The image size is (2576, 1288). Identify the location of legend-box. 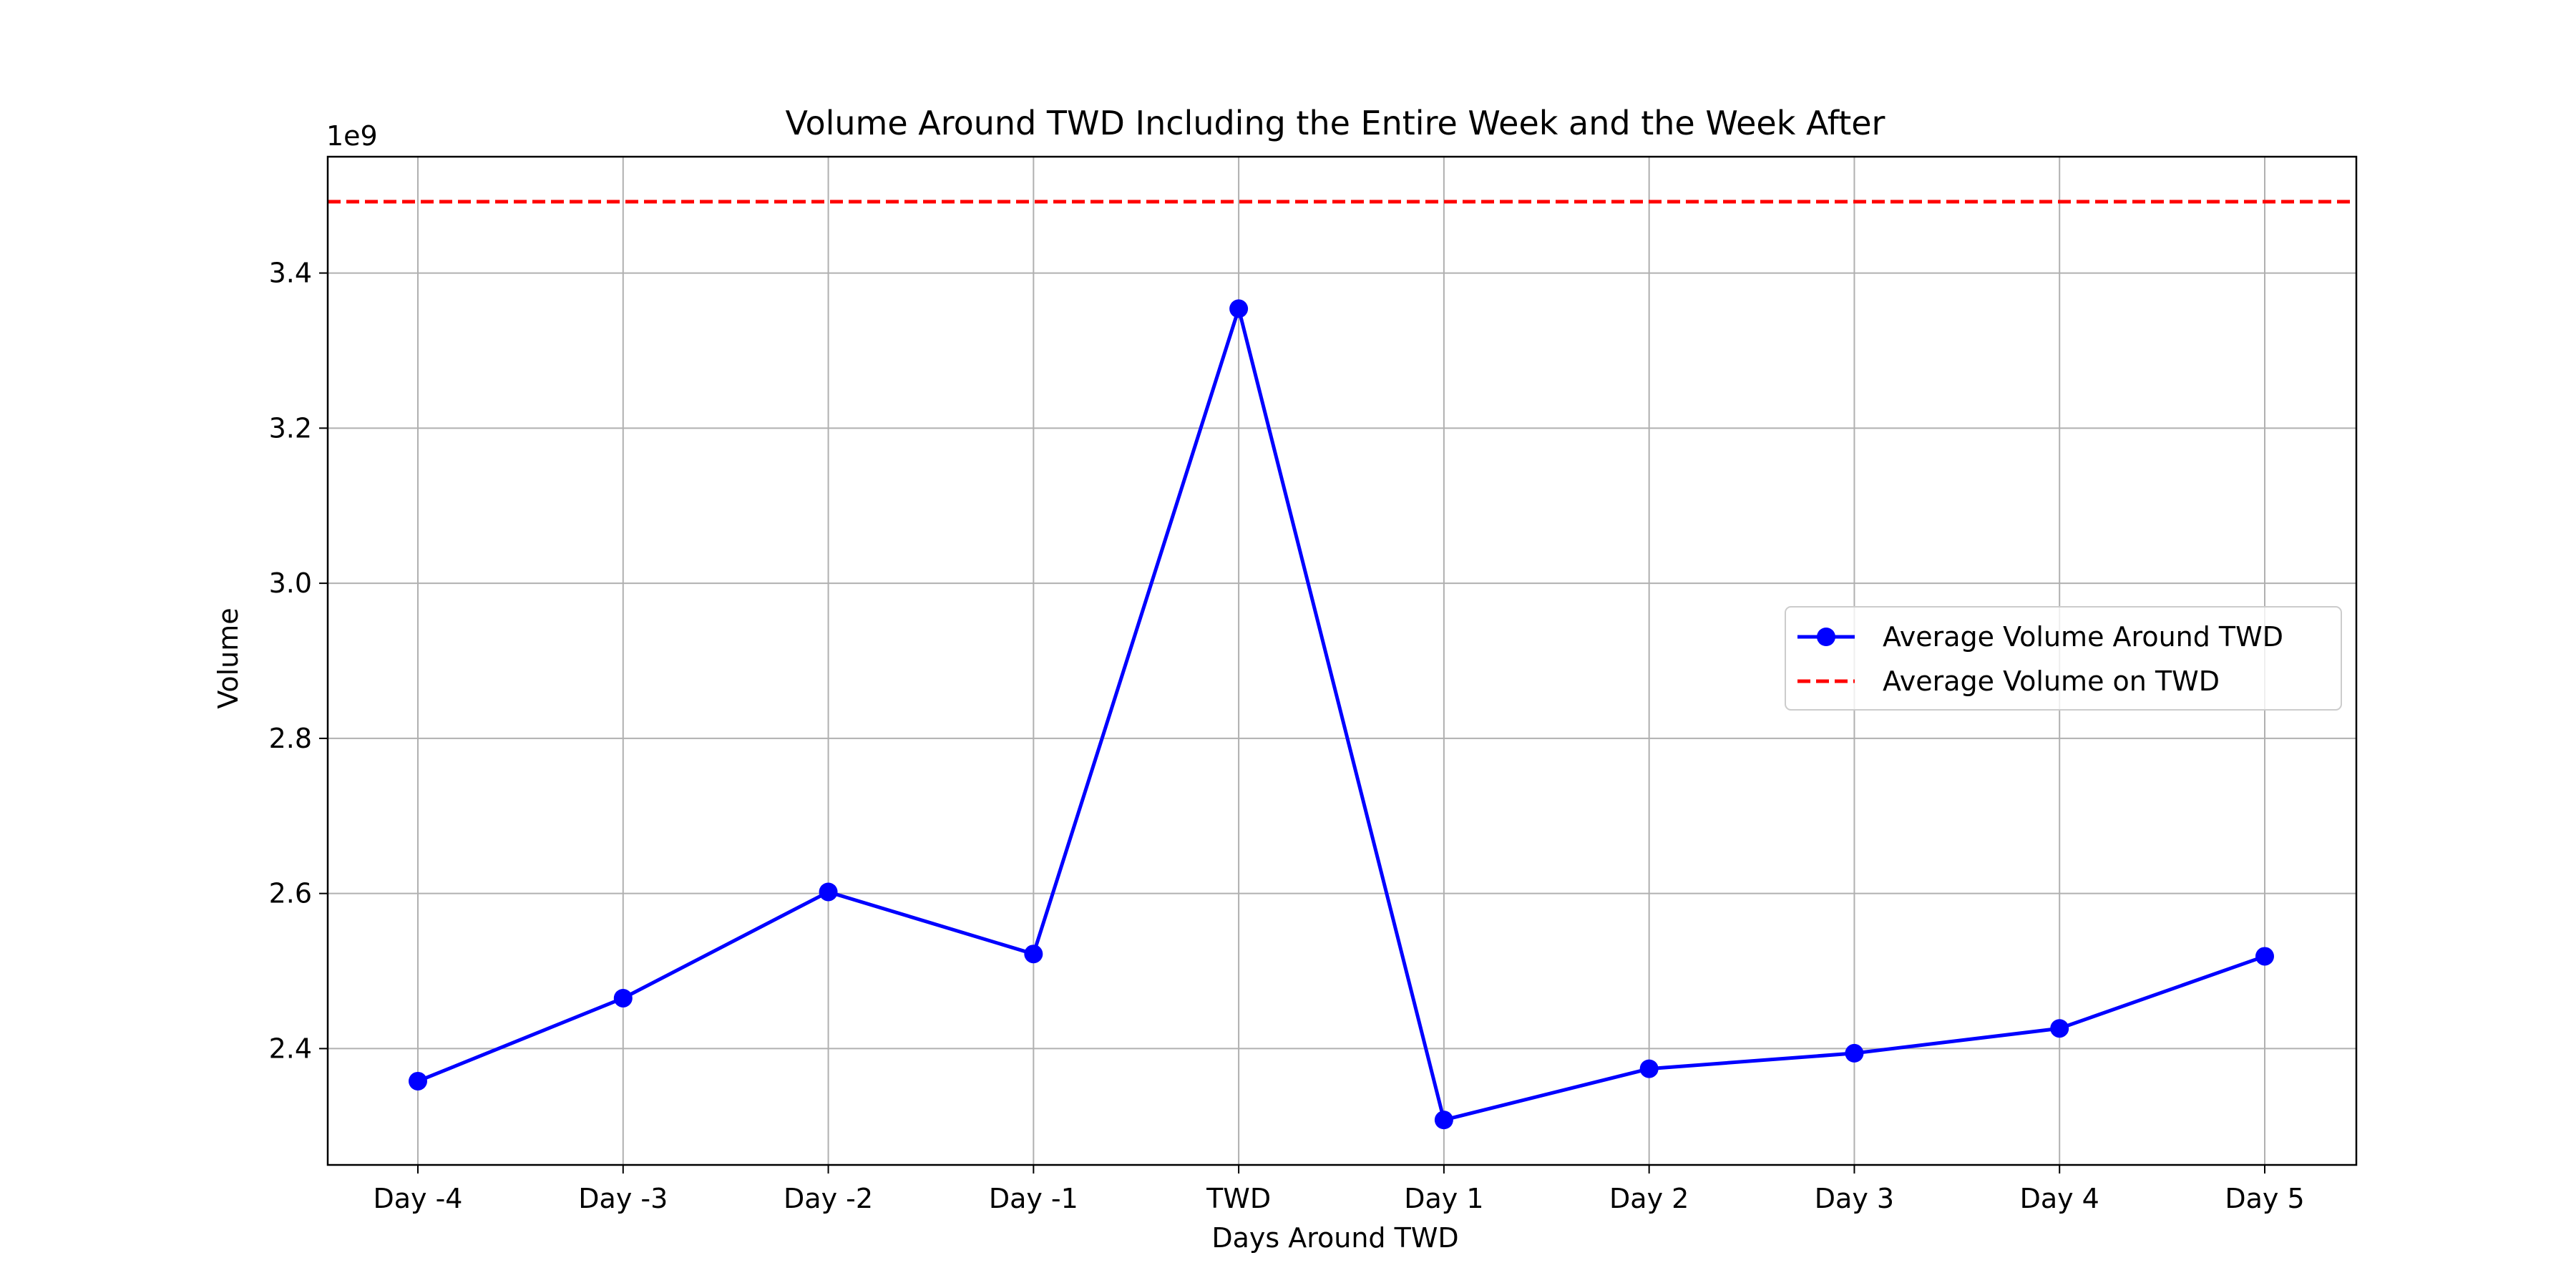
(2063, 658).